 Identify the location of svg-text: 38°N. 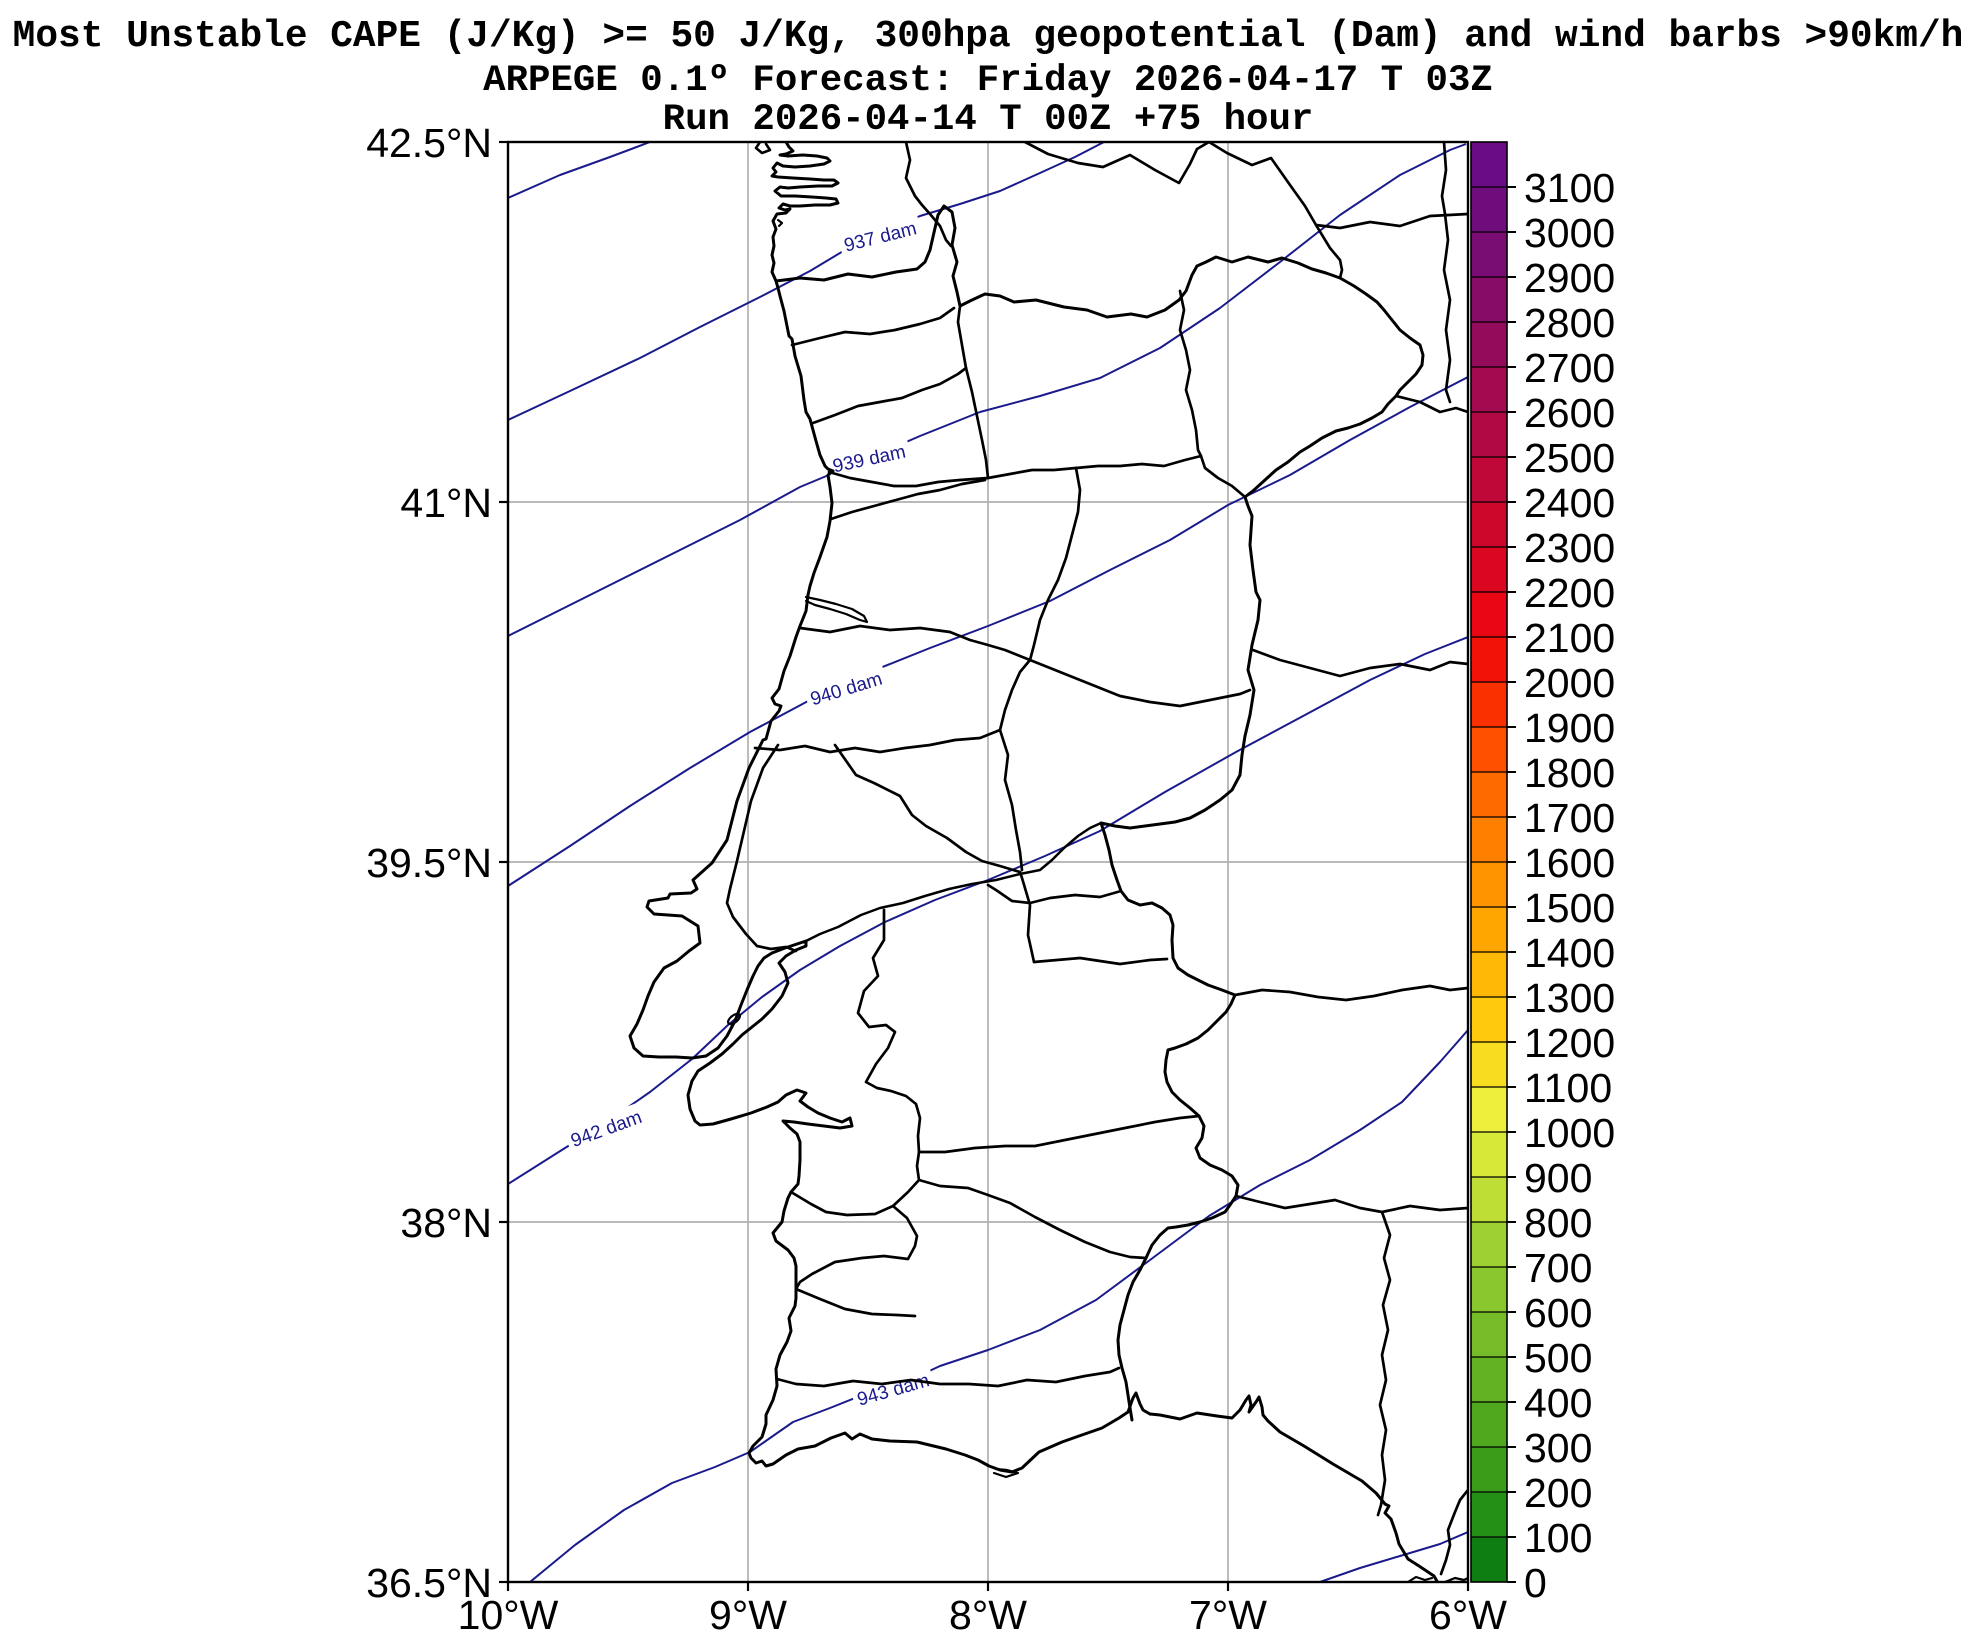
(446, 1223).